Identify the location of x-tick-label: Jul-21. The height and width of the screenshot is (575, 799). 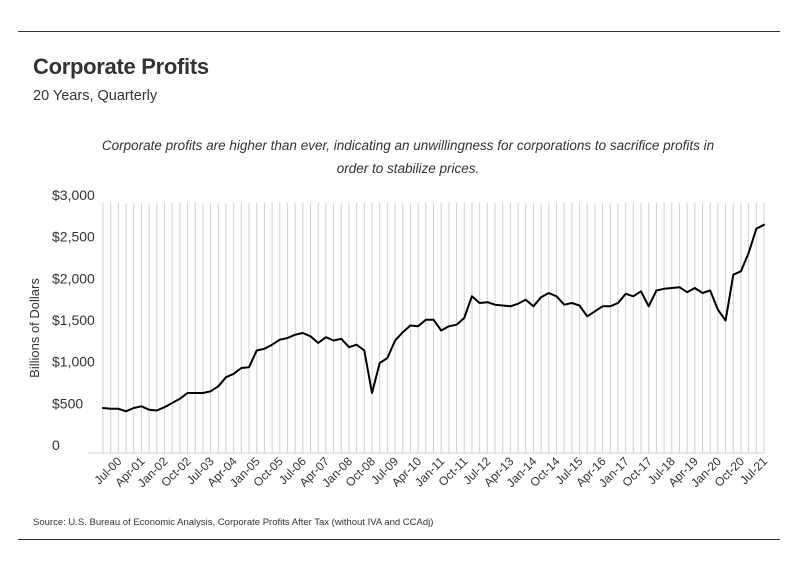
(753, 470).